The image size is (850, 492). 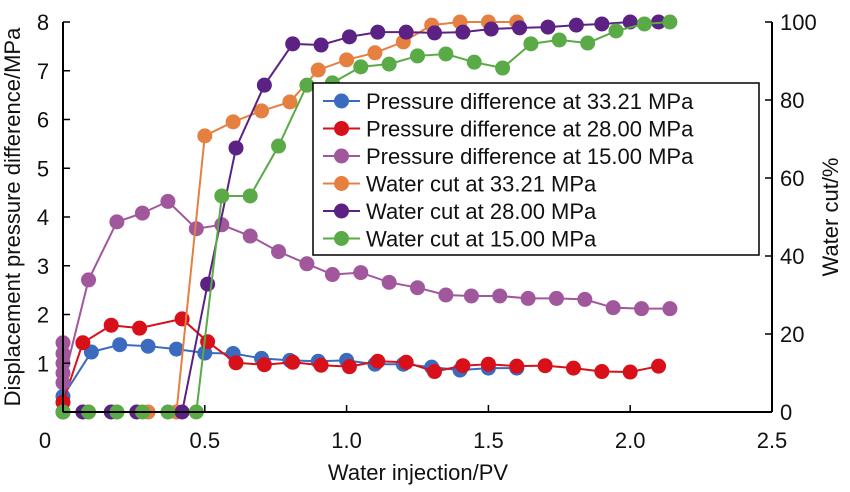 I want to click on y-left-tick-label: 7, so click(x=43, y=71).